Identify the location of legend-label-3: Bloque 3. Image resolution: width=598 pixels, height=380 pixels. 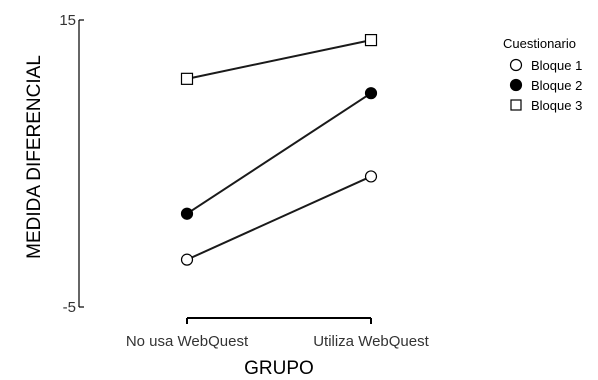
(556, 105).